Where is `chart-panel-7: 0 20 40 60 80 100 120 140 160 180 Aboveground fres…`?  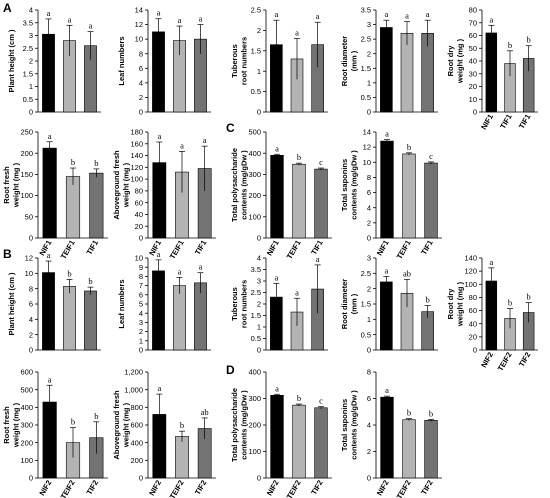
chart-panel-7: 0 20 40 60 80 100 120 140 160 180 Aboveground fres… is located at coordinates (164, 194).